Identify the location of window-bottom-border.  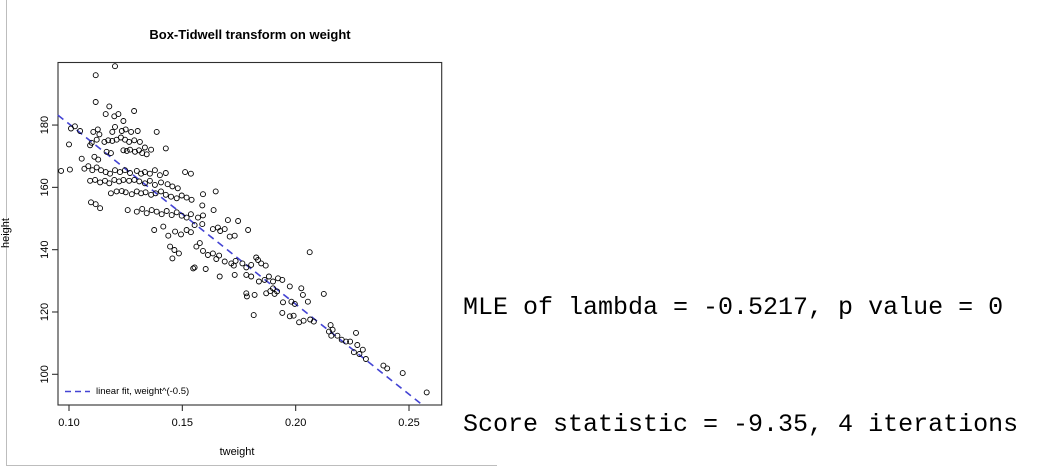
(251, 465).